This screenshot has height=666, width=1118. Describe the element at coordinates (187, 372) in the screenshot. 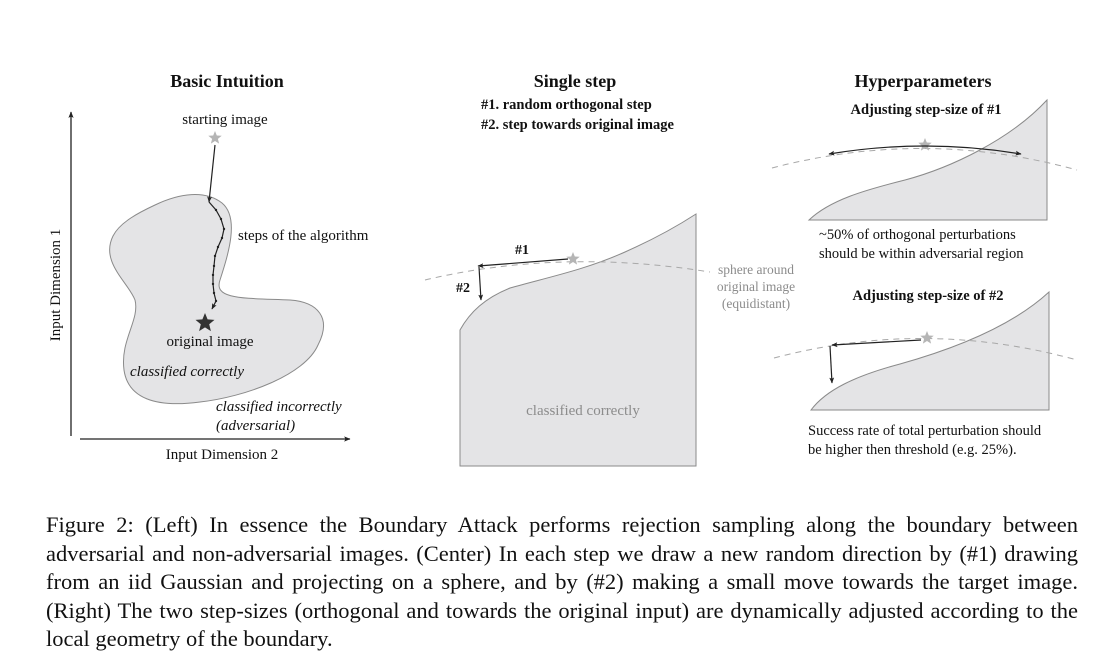

I see `classified-correctly-label: classified correctly` at that location.